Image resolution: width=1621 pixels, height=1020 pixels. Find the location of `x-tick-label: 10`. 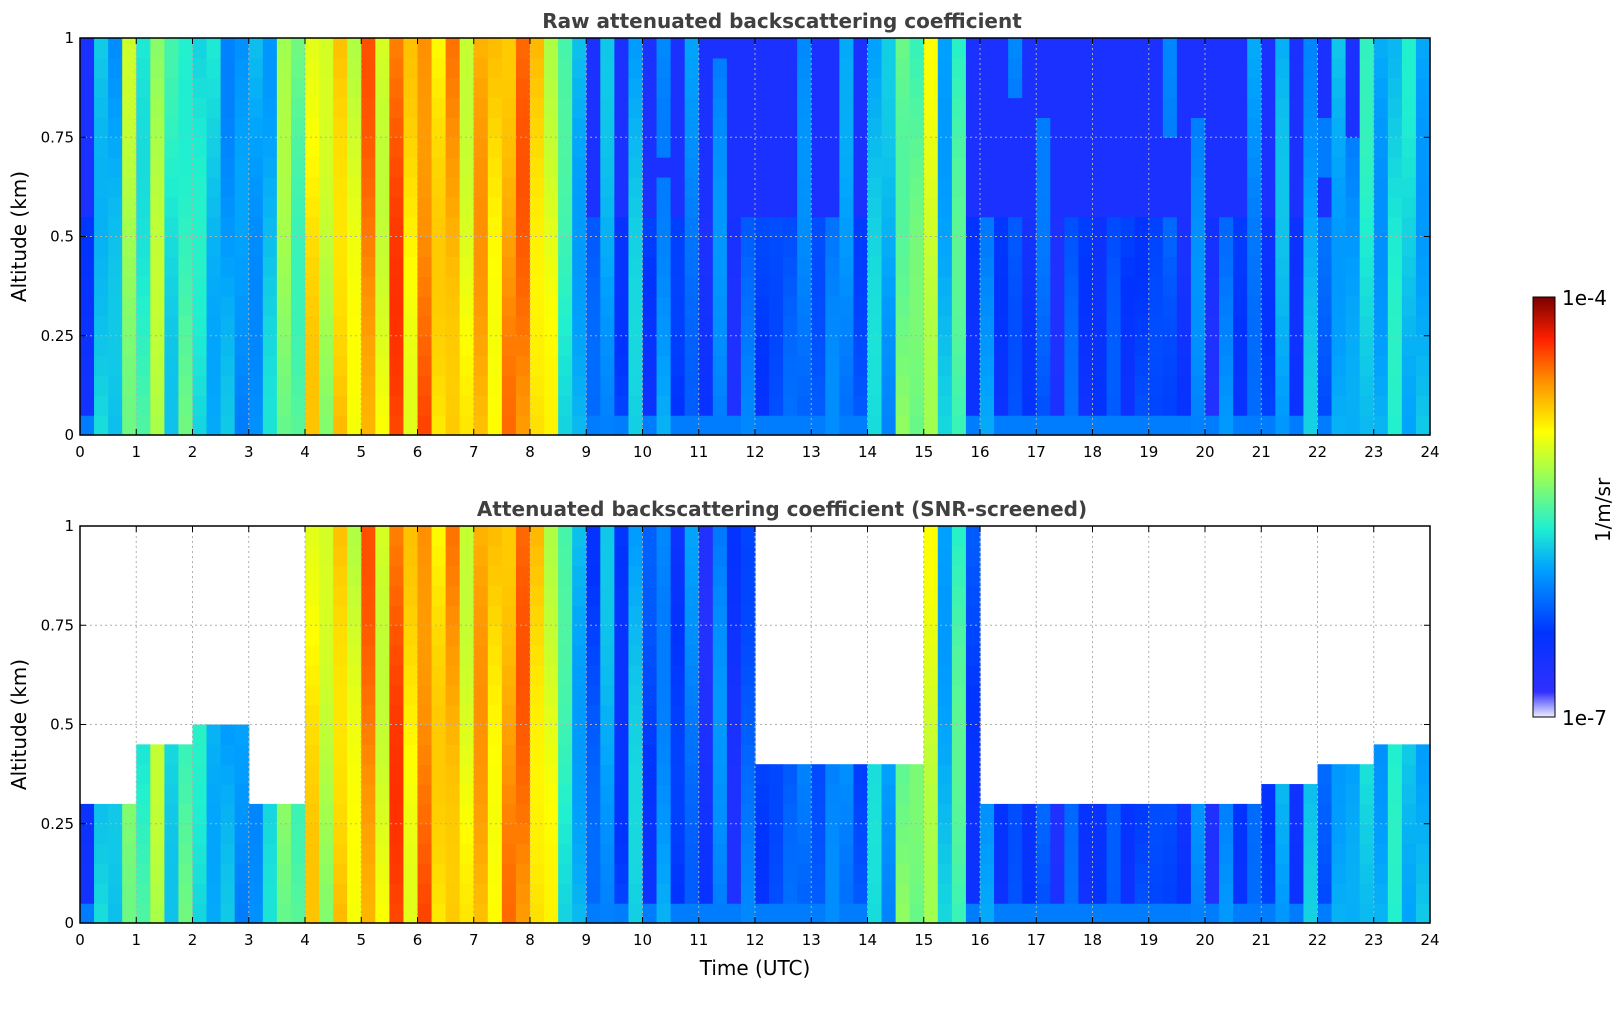

x-tick-label: 10 is located at coordinates (642, 940).